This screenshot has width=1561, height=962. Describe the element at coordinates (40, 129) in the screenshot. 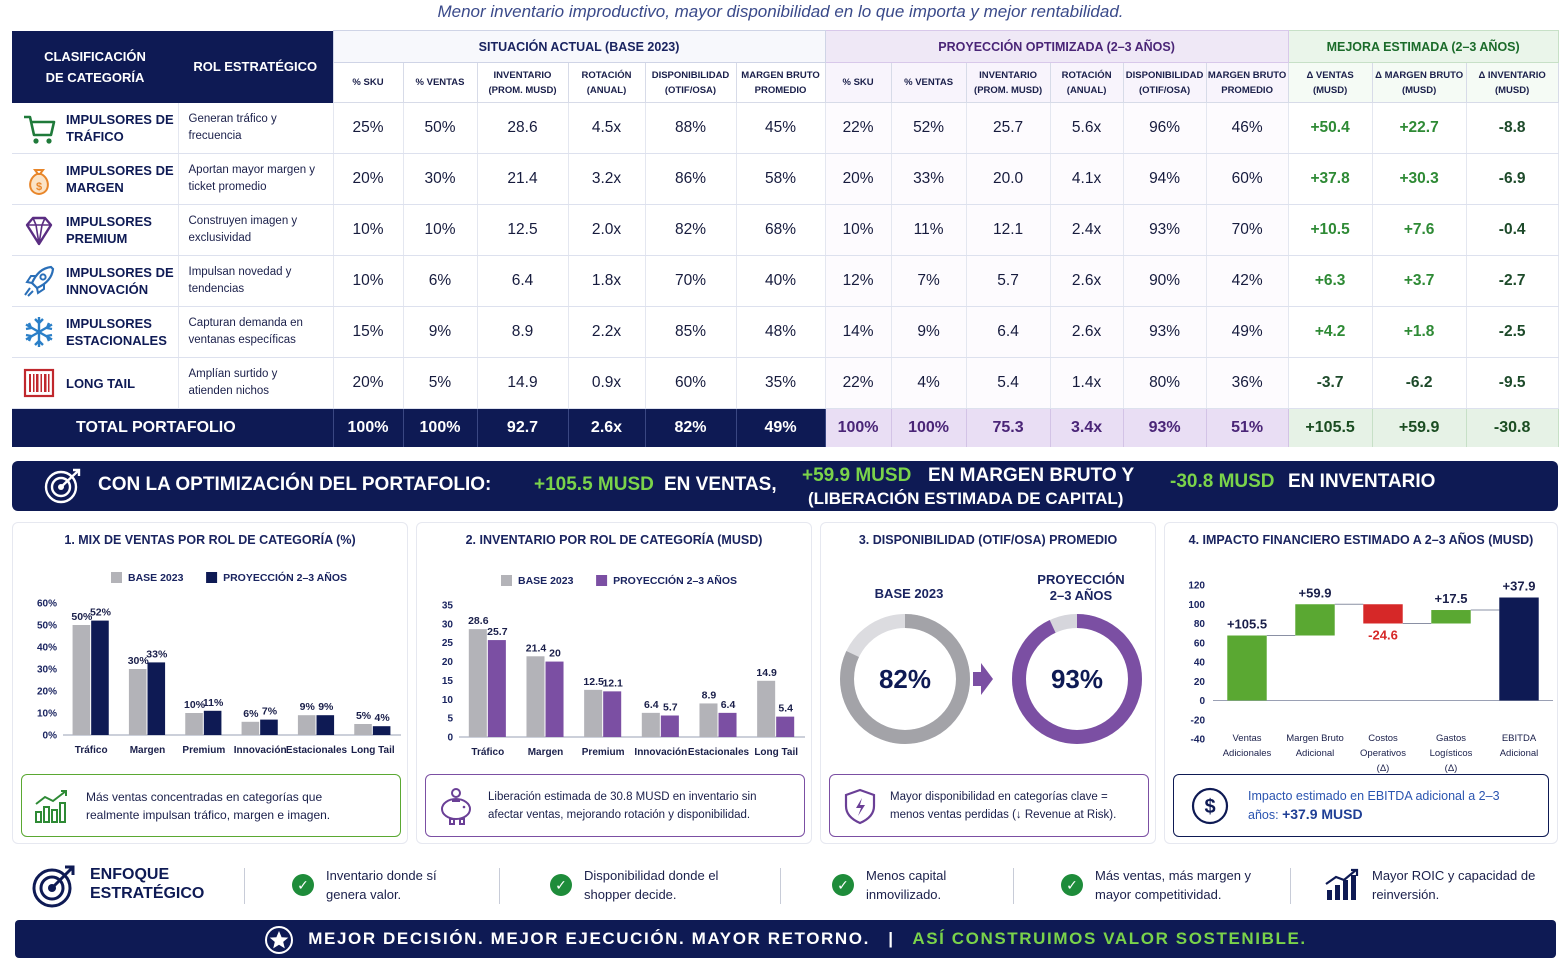

I see `cart-icon` at that location.